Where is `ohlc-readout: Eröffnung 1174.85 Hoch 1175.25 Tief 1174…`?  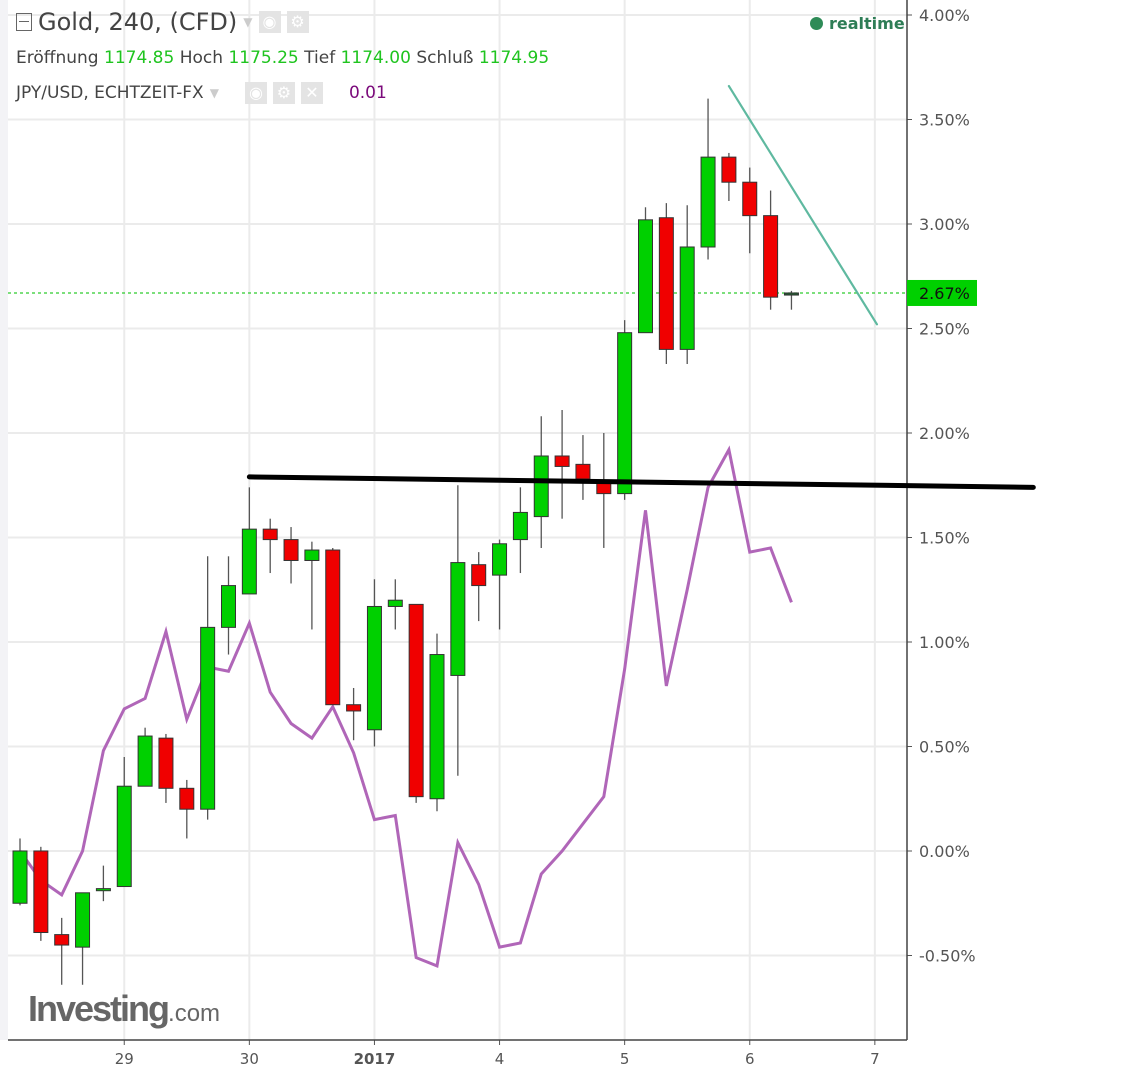
ohlc-readout: Eröffnung 1174.85 Hoch 1175.25 Tief 1174… is located at coordinates (282, 58).